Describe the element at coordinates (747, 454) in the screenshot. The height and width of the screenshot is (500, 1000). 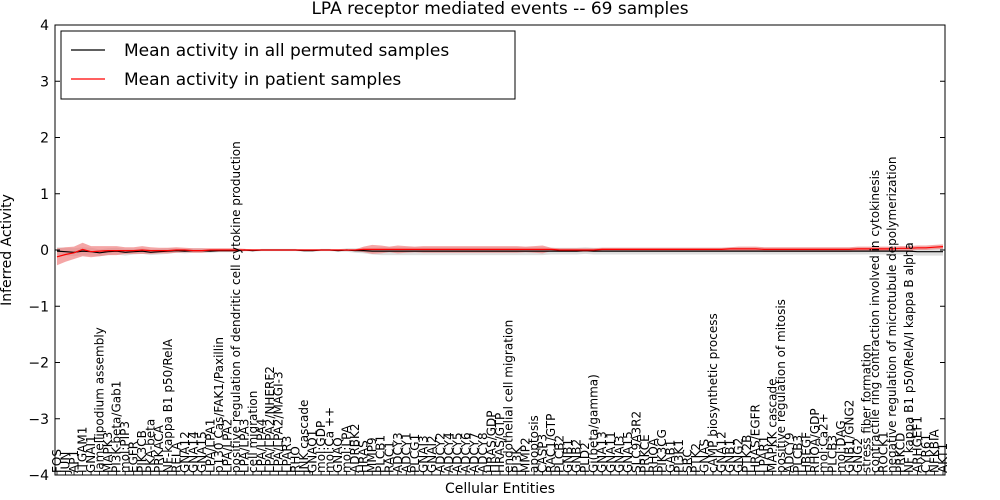
I see `x-tick-label: PTK2B` at that location.